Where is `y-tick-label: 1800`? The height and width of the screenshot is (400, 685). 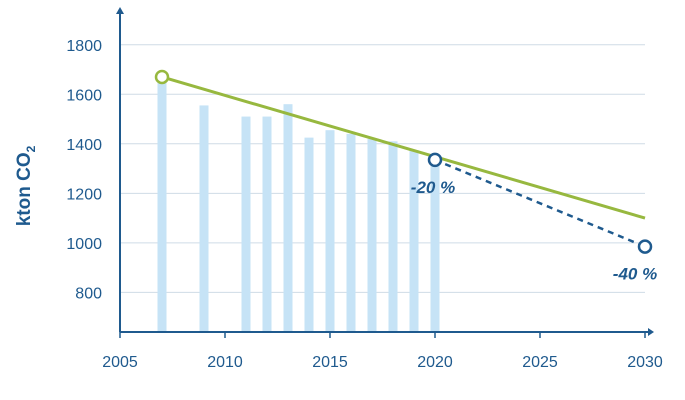
y-tick-label: 1800 is located at coordinates (84, 46).